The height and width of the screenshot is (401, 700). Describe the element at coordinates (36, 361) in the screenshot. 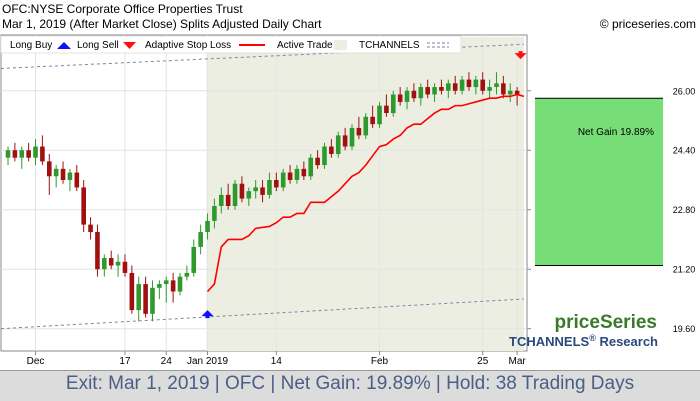

I see `x-tick-label: Dec` at that location.